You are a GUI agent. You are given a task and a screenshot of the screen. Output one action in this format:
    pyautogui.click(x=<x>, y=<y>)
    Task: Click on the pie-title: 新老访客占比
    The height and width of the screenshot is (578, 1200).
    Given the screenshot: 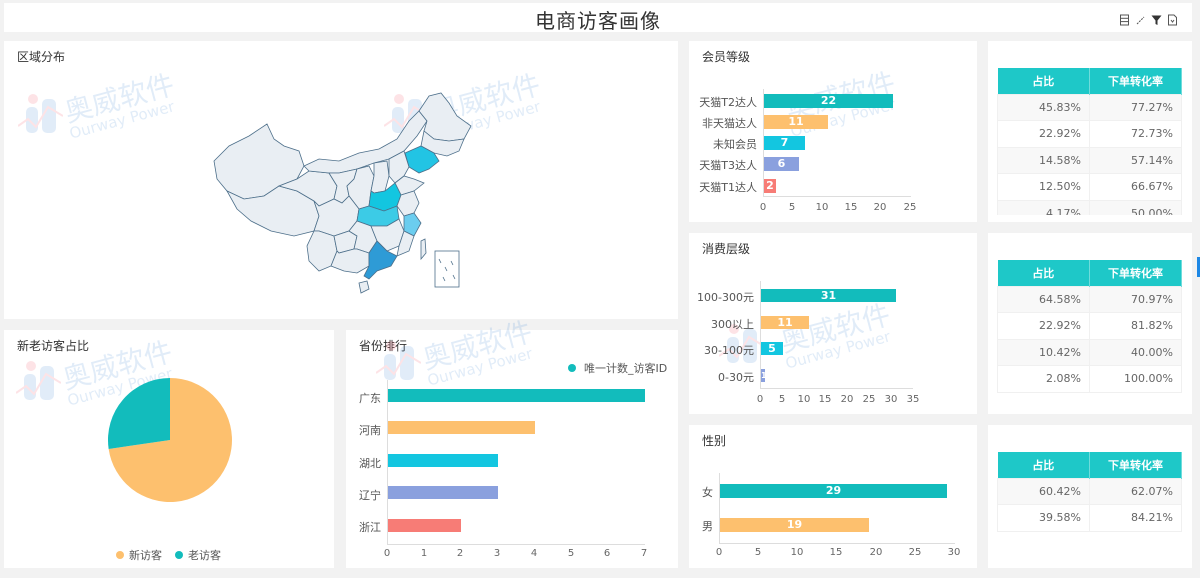 What is the action you would take?
    pyautogui.click(x=53, y=346)
    